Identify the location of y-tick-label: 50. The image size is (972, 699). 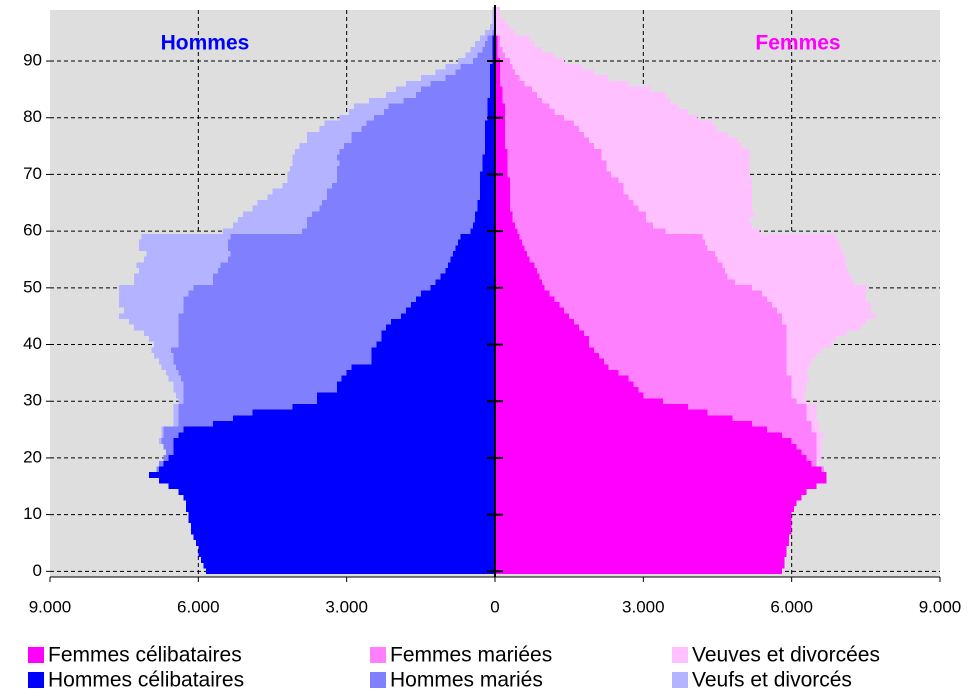
(32, 286).